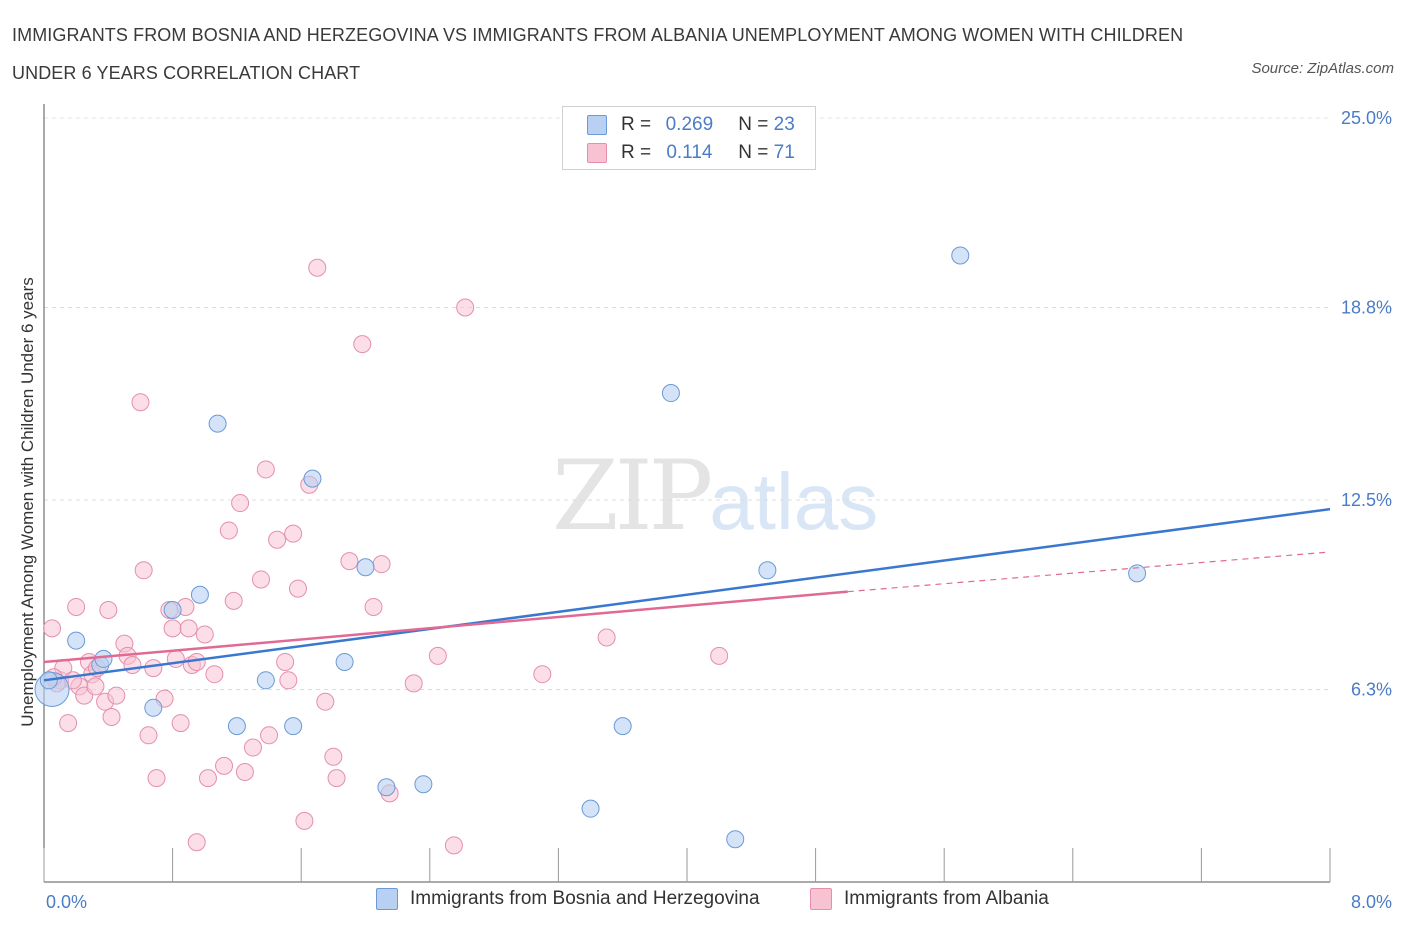 This screenshot has width=1406, height=930. I want to click on zipatlas-watermark: ZIPatlas, so click(715, 496).